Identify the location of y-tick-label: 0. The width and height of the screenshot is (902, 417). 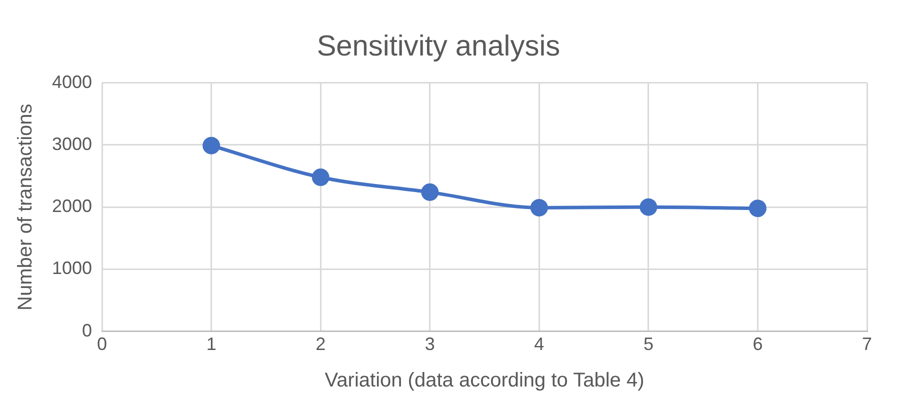
(87, 330).